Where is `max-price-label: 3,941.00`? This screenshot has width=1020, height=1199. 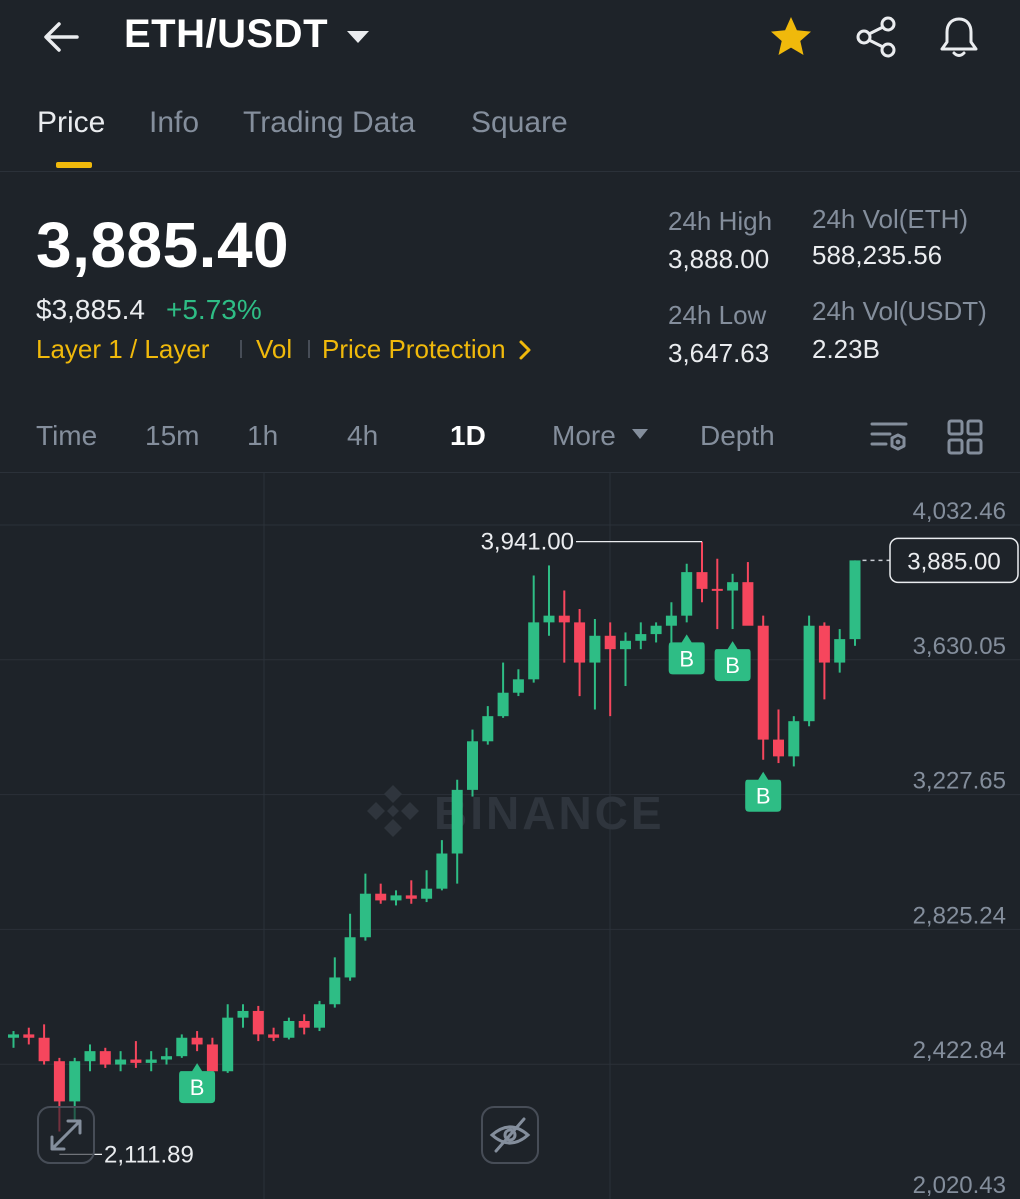
max-price-label: 3,941.00 is located at coordinates (527, 542).